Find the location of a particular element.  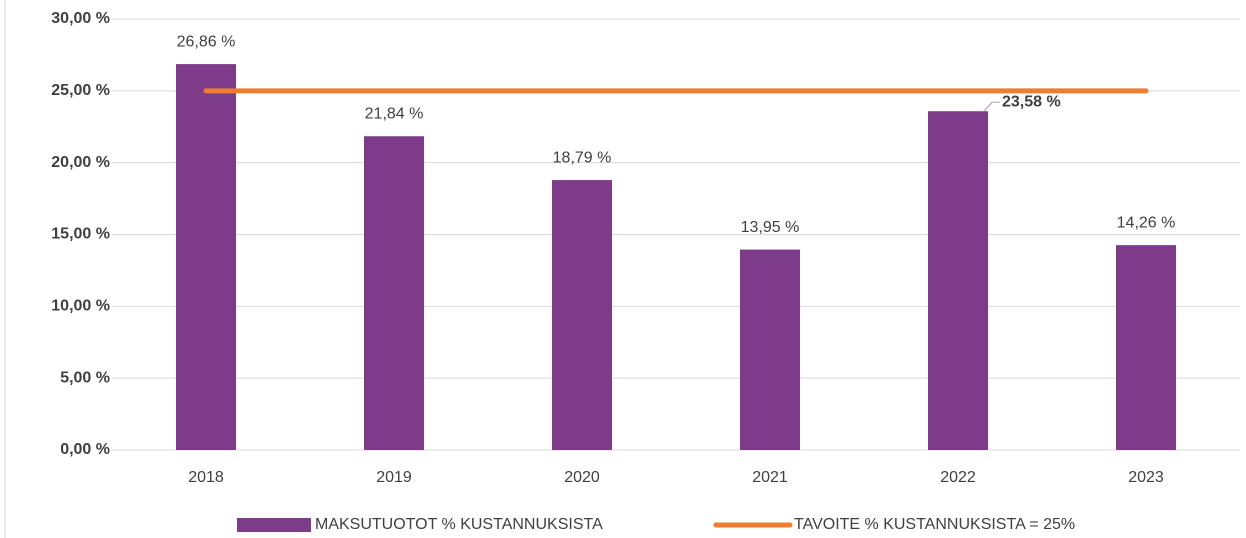

data-label: 13,95 % is located at coordinates (770, 227).